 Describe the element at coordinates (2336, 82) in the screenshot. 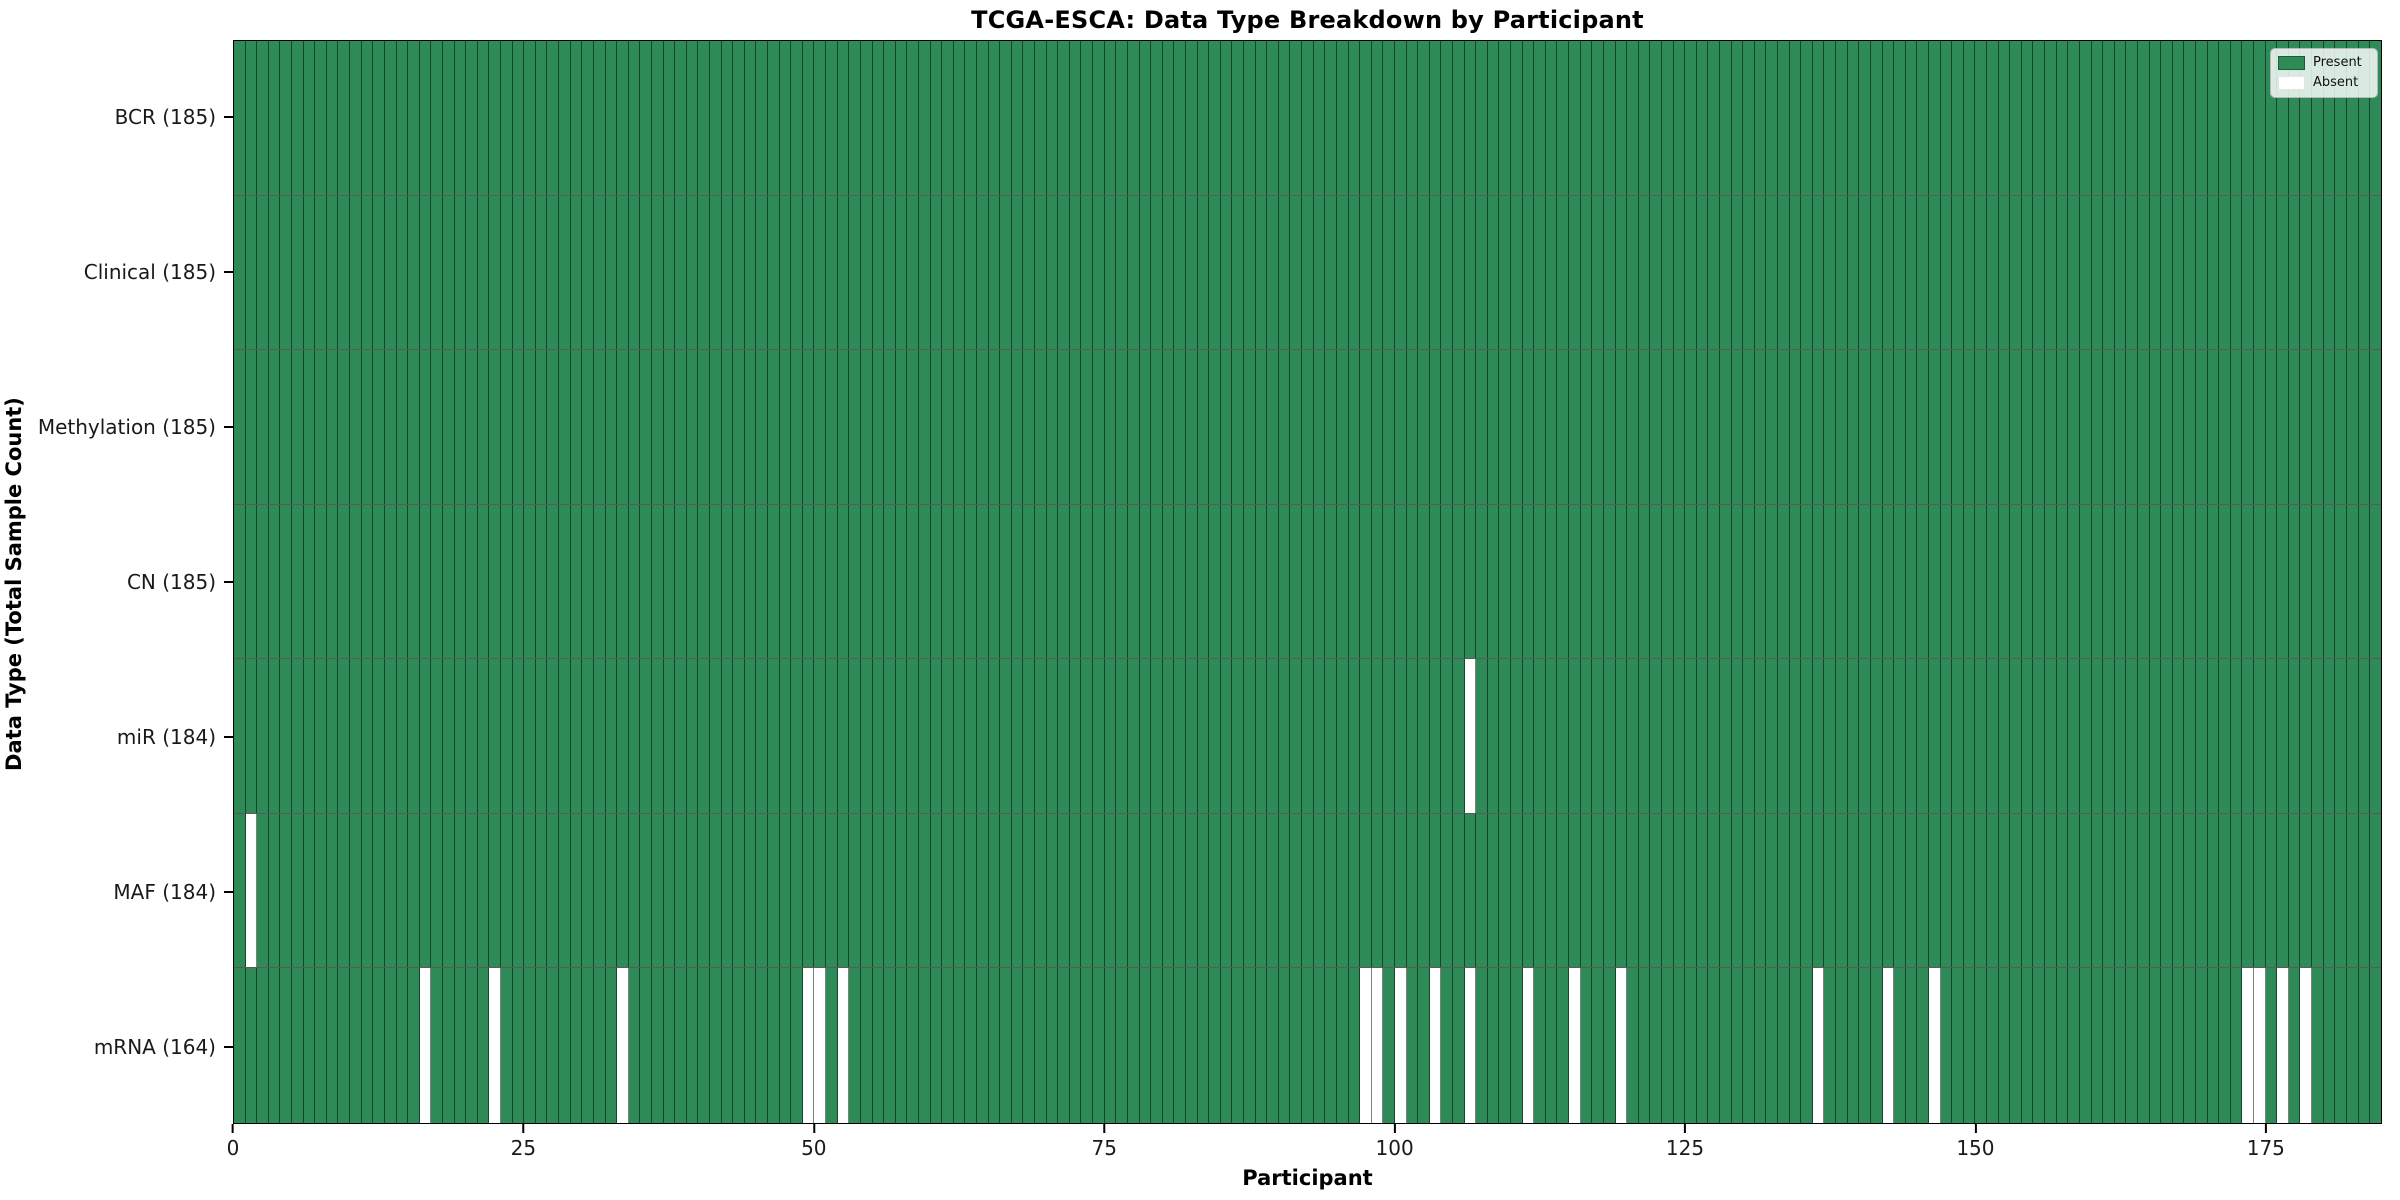

I see `legend-label-absent: Absent` at that location.